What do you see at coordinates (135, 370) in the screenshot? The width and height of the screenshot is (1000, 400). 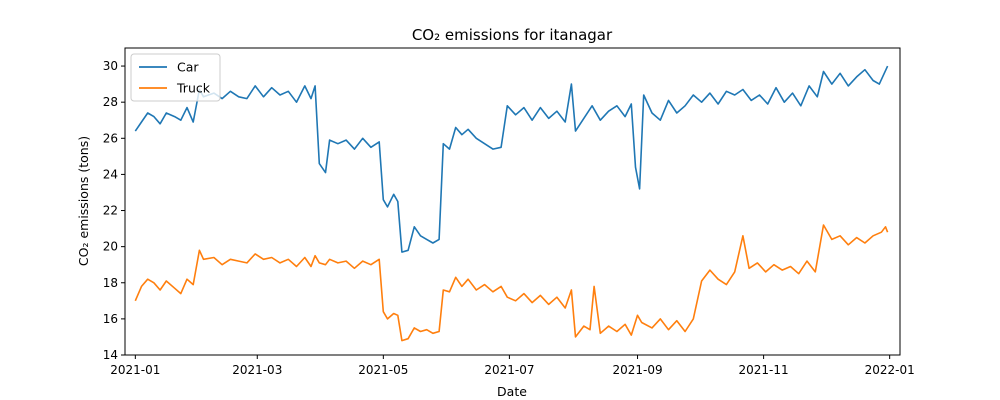 I see `x-tick-label: 2021-01` at bounding box center [135, 370].